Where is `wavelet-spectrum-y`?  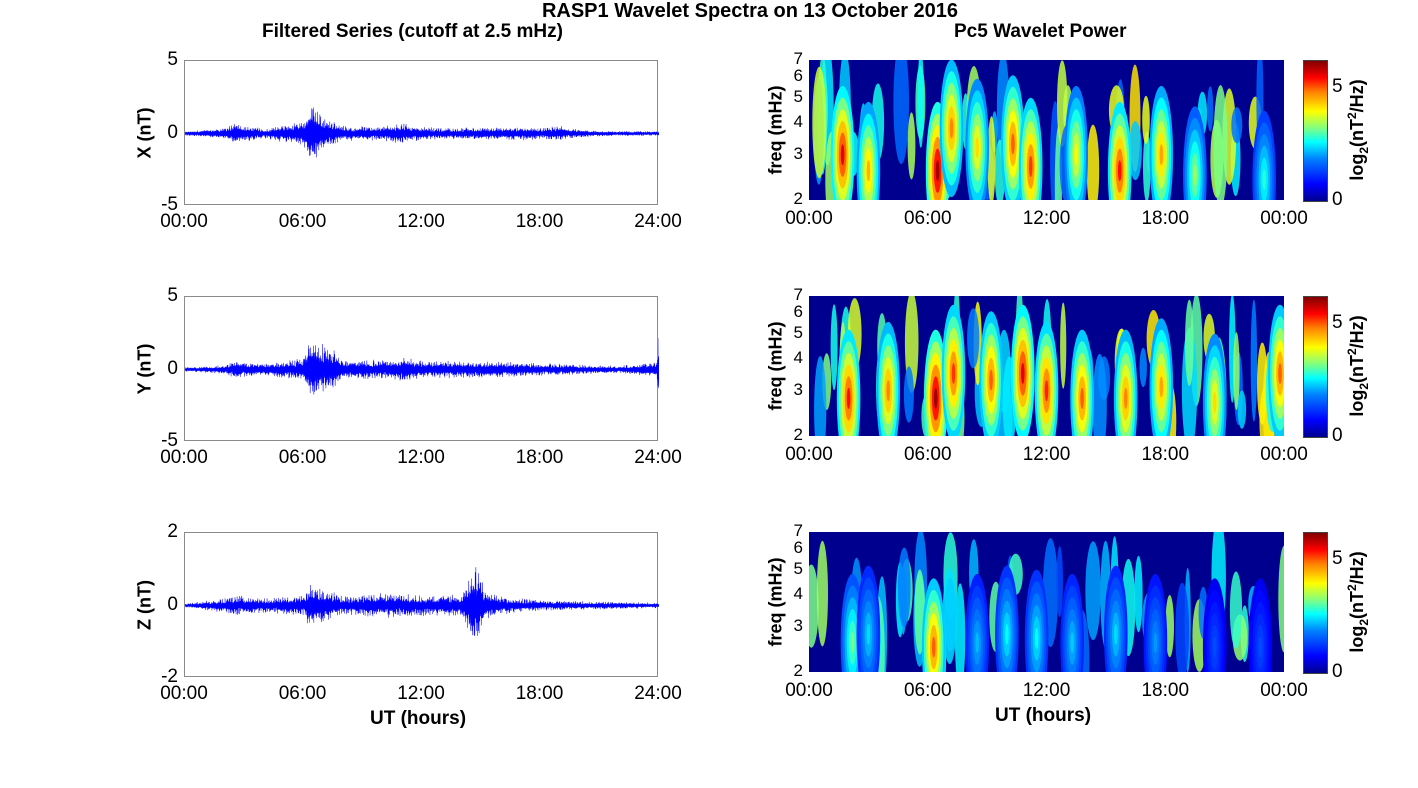 wavelet-spectrum-y is located at coordinates (1046, 366).